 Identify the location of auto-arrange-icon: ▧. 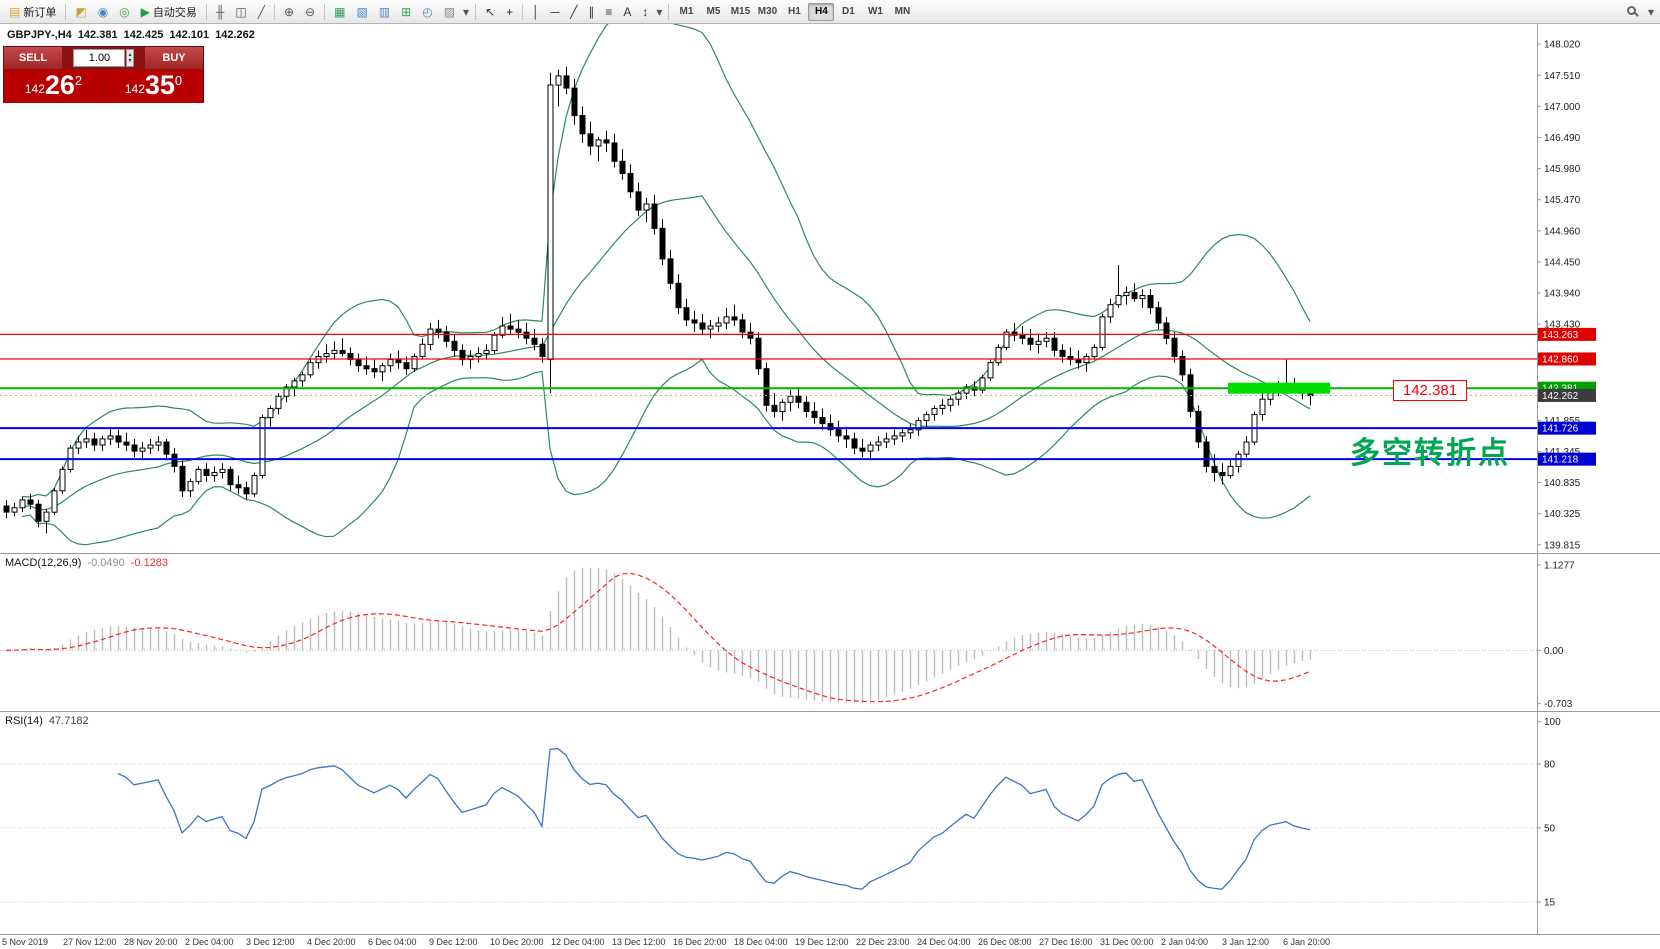
(361, 12).